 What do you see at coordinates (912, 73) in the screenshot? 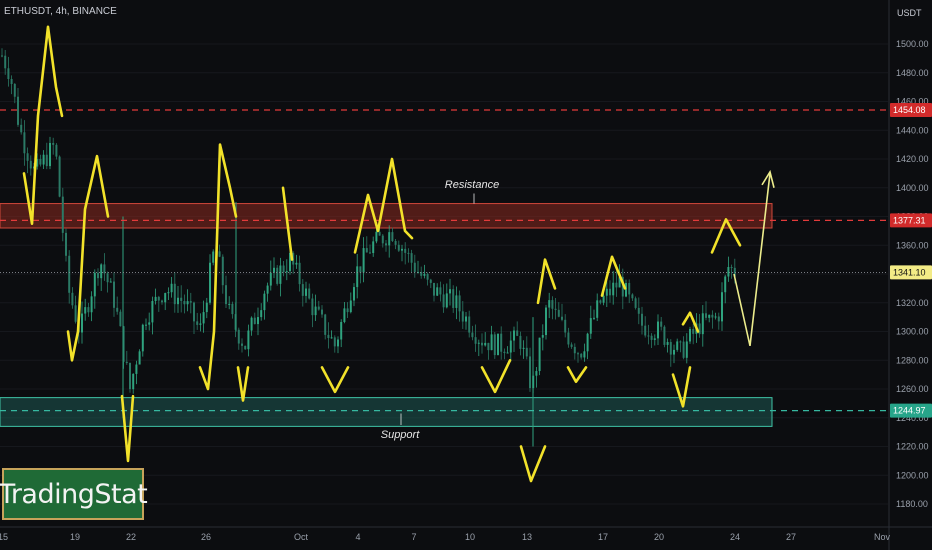
I see `y-tick-label: 1480.00` at bounding box center [912, 73].